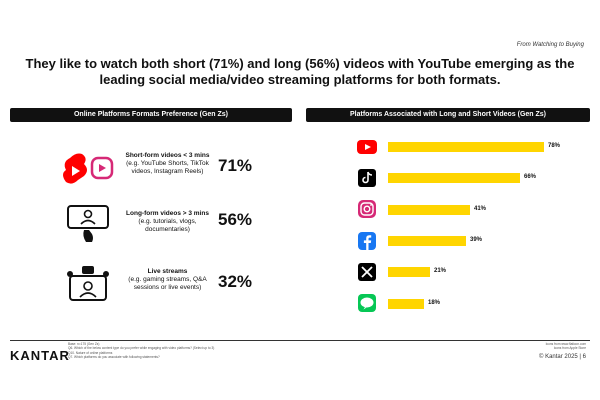  Describe the element at coordinates (554, 146) in the screenshot. I see `bar-value-label: 78%` at that location.